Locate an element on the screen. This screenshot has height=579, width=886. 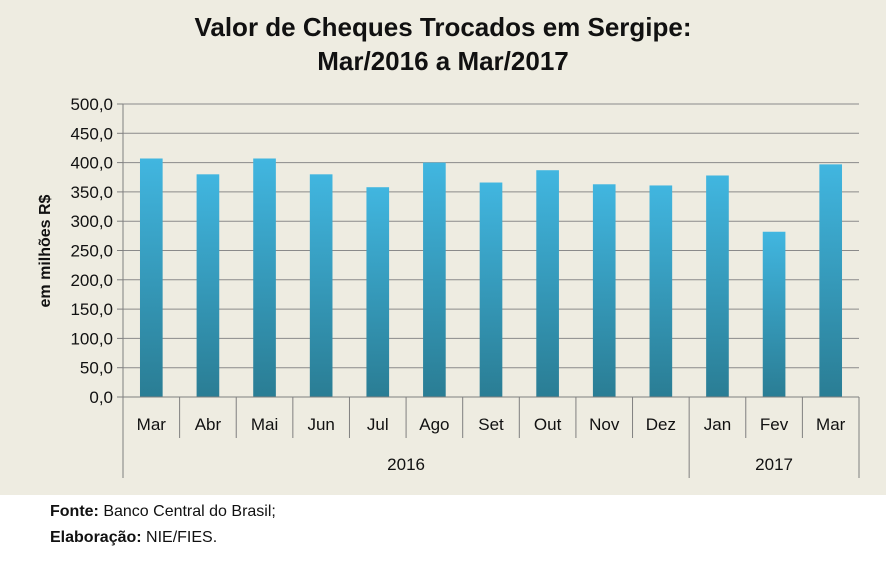
source-line: Fonte: Banco Central do Brasil; is located at coordinates (163, 512).